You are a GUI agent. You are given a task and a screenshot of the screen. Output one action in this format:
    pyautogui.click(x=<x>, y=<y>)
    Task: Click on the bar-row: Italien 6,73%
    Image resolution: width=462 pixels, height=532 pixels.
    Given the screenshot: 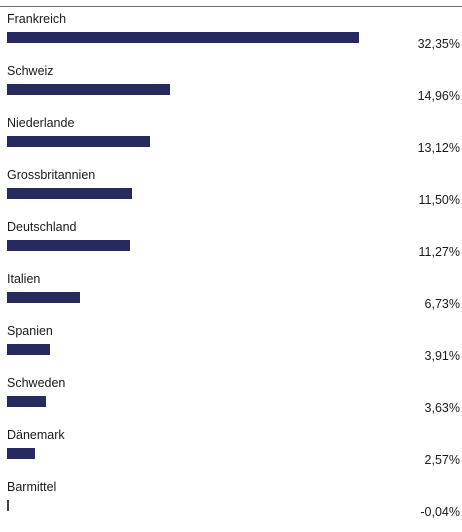 What is the action you would take?
    pyautogui.click(x=231, y=298)
    